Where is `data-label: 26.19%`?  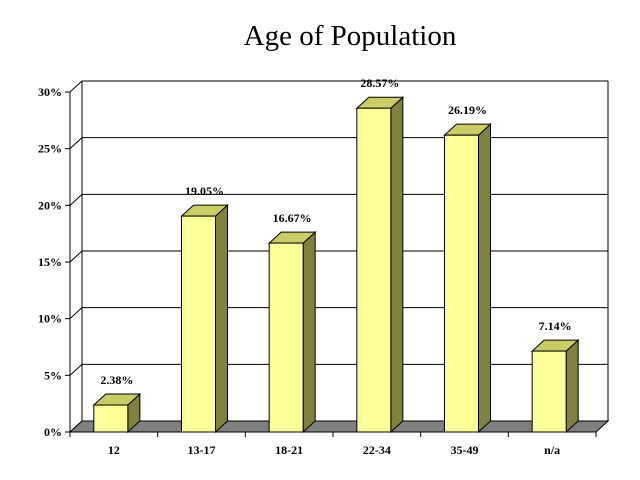 data-label: 26.19% is located at coordinates (467, 110).